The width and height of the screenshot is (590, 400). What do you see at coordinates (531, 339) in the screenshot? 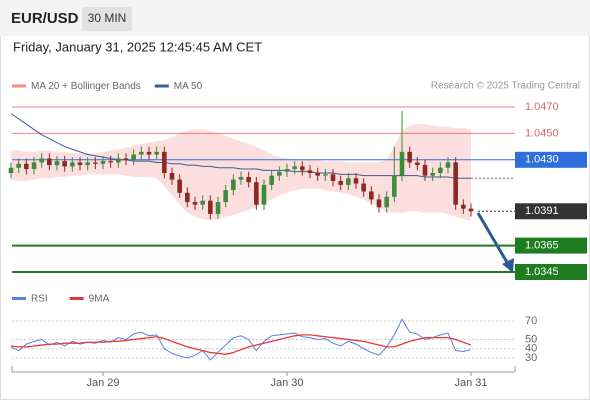
I see `y-tick-label: 50` at bounding box center [531, 339].